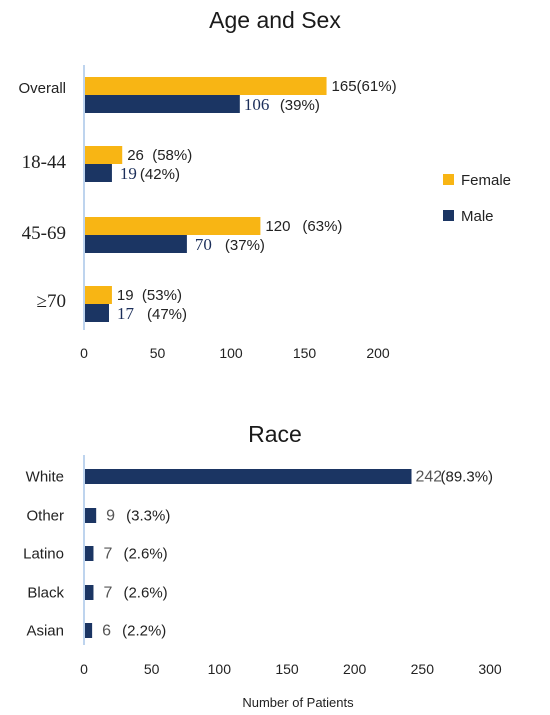  Describe the element at coordinates (144, 631) in the screenshot. I see `percent-label: (2.2%)` at that location.